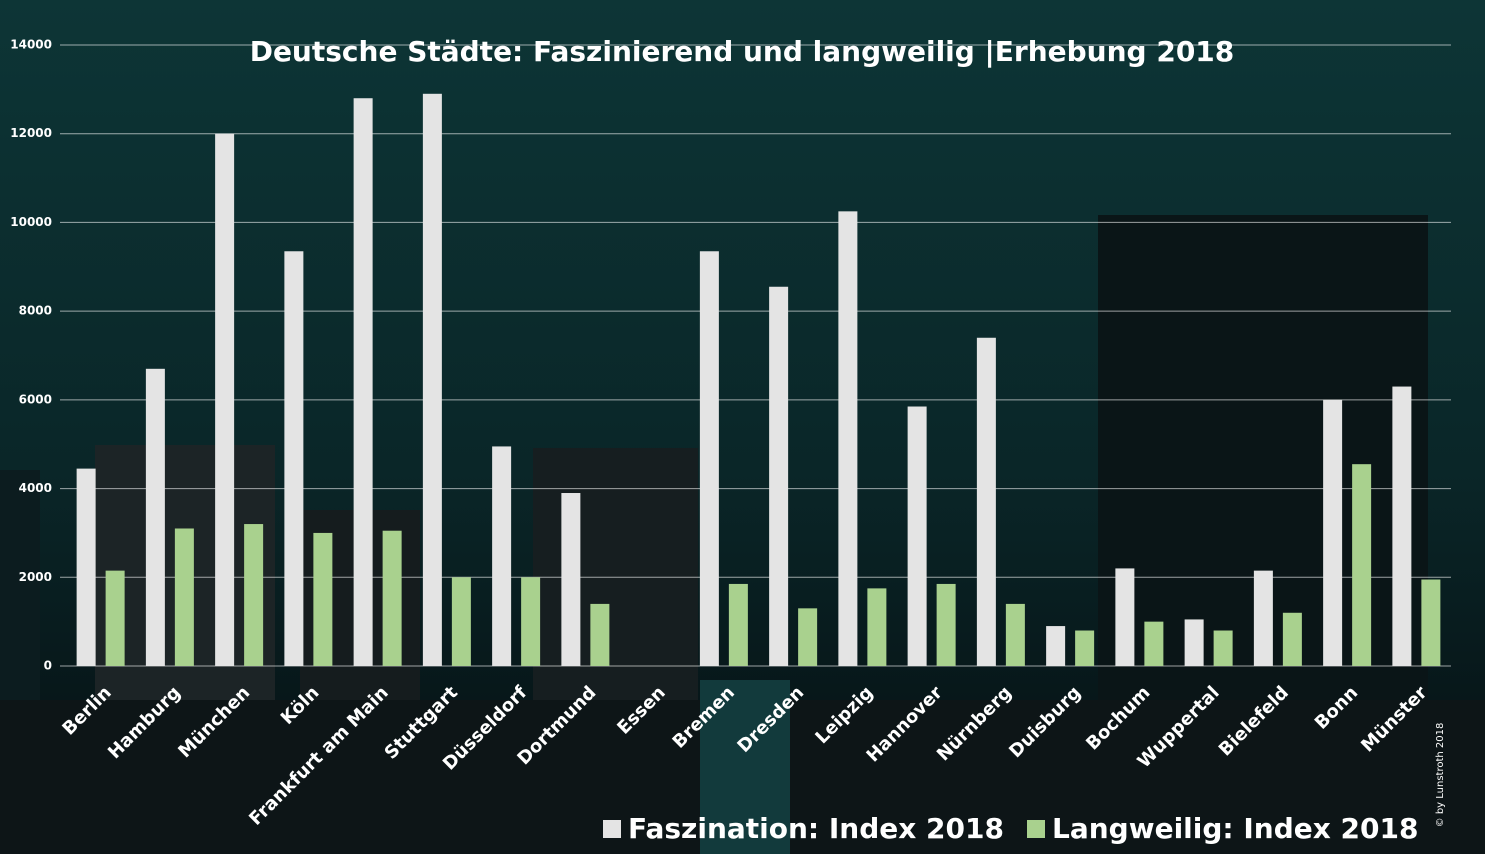 This screenshot has height=854, width=1485. Describe the element at coordinates (35, 311) in the screenshot. I see `y-tick-label: 8000` at that location.